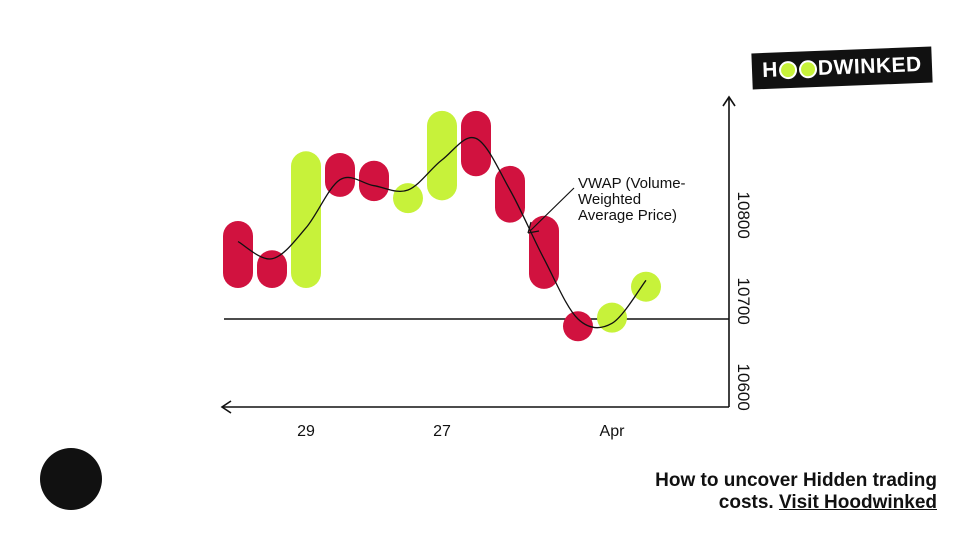 The image size is (975, 548). Describe the element at coordinates (71, 479) in the screenshot. I see `decorative-circle` at that location.